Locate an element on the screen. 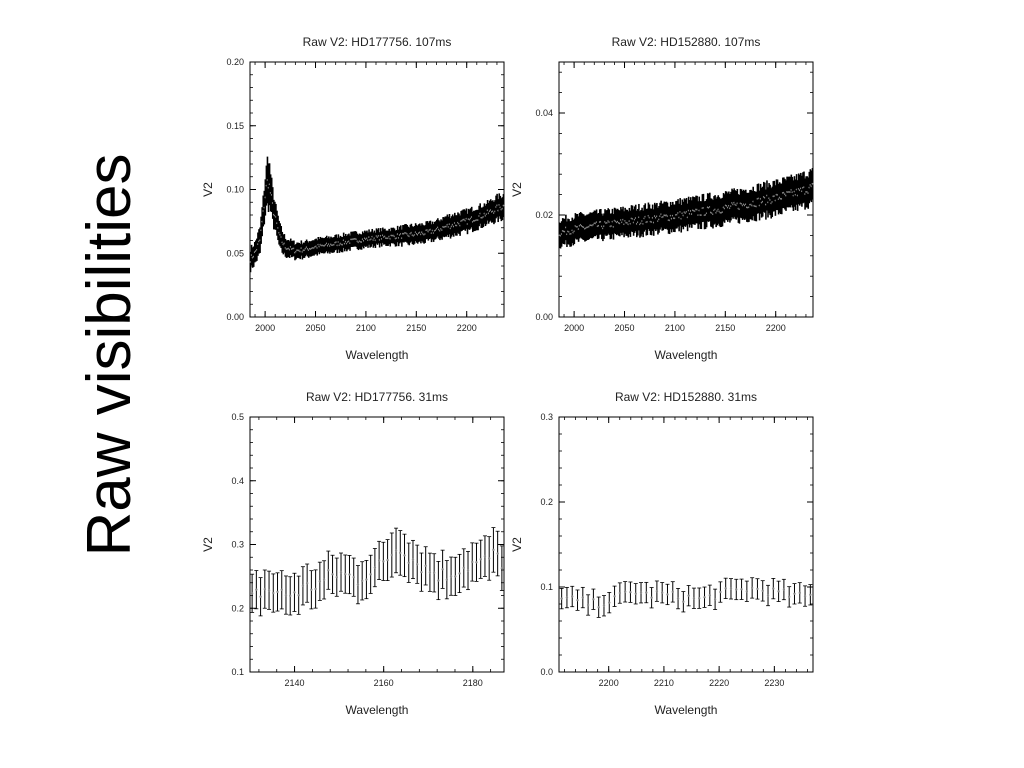 The width and height of the screenshot is (1024, 768). chart-title: Raw V2: HD177756. 31ms is located at coordinates (377, 397).